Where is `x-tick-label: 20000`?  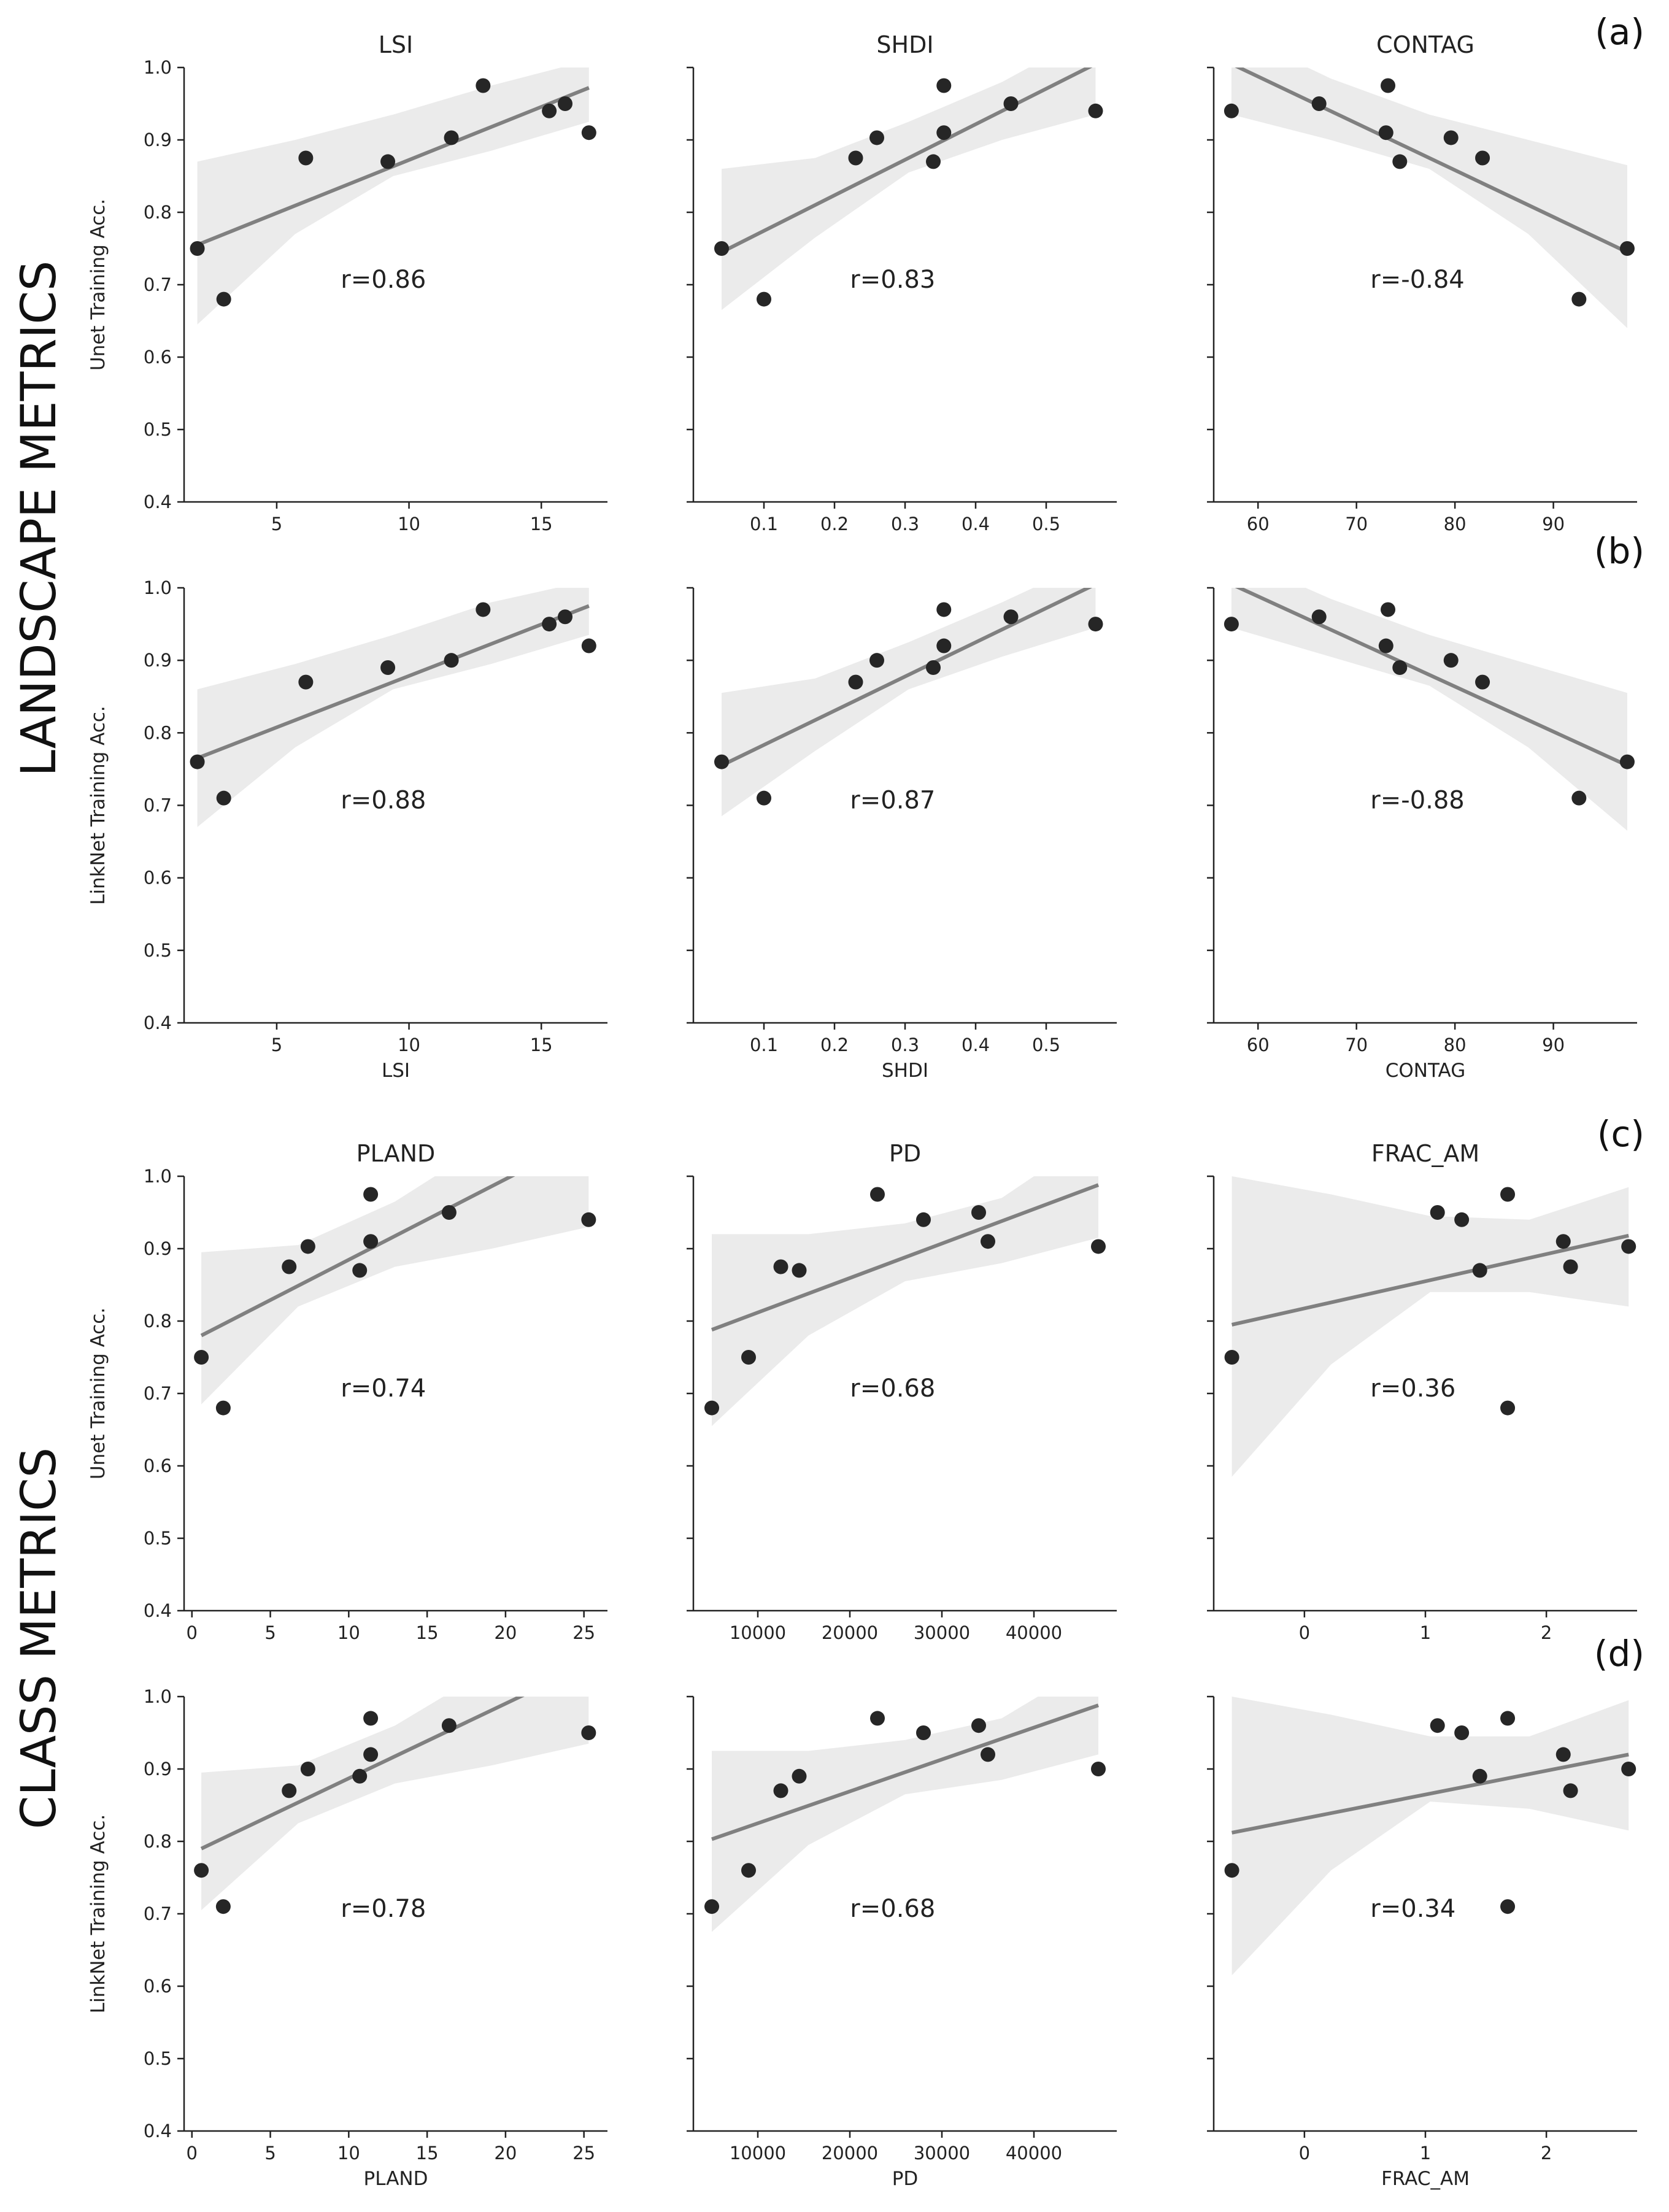
x-tick-label: 20000 is located at coordinates (850, 2153).